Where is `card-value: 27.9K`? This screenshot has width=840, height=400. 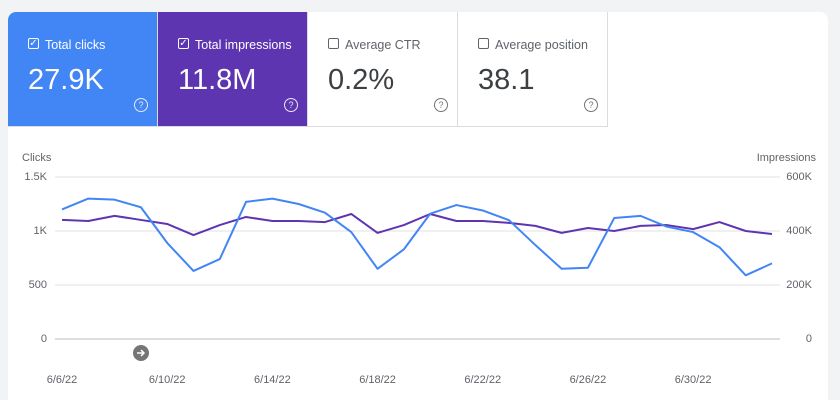 card-value: 27.9K is located at coordinates (66, 80).